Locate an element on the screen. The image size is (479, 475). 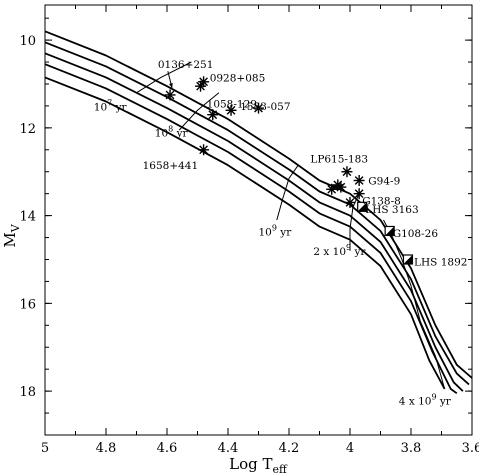
star-name-label: 1658+441 is located at coordinates (171, 166).